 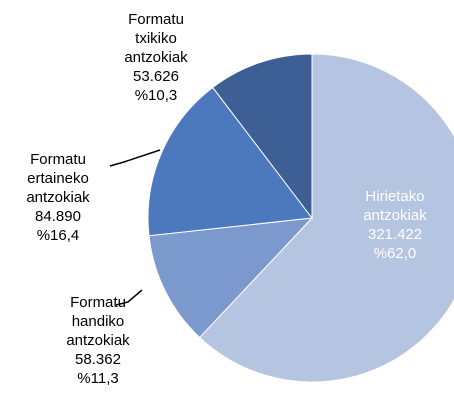 I want to click on percent-label: %62,0, so click(x=395, y=253).